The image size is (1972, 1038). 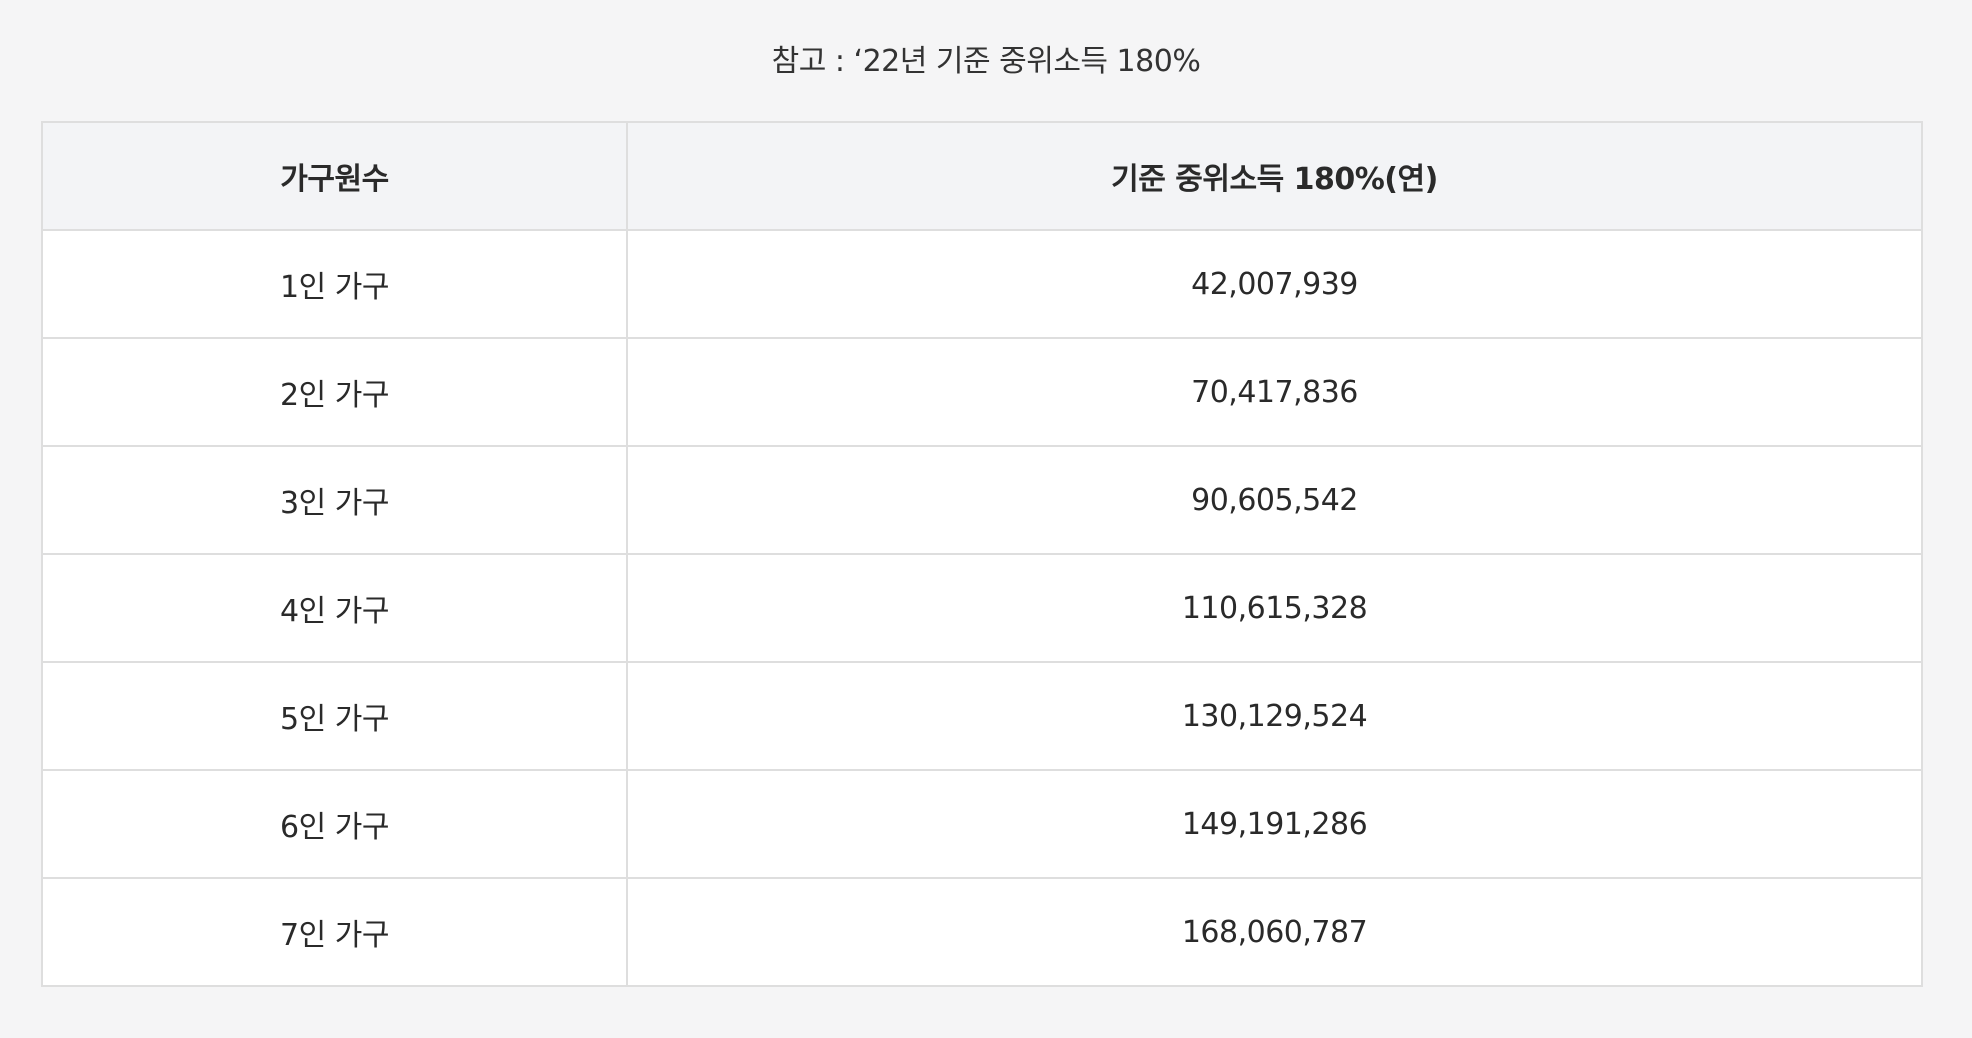 I want to click on income-cell: 110,615,328, so click(x=1274, y=608).